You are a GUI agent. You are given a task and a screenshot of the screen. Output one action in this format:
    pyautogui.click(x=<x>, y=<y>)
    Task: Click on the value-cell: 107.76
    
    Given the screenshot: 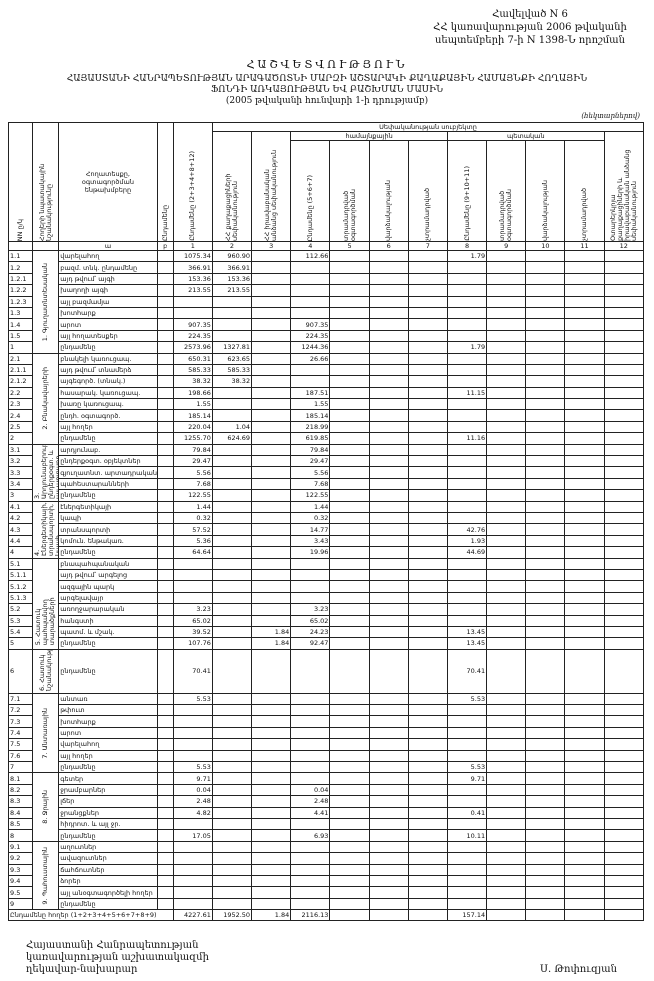 What is the action you would take?
    pyautogui.click(x=192, y=643)
    